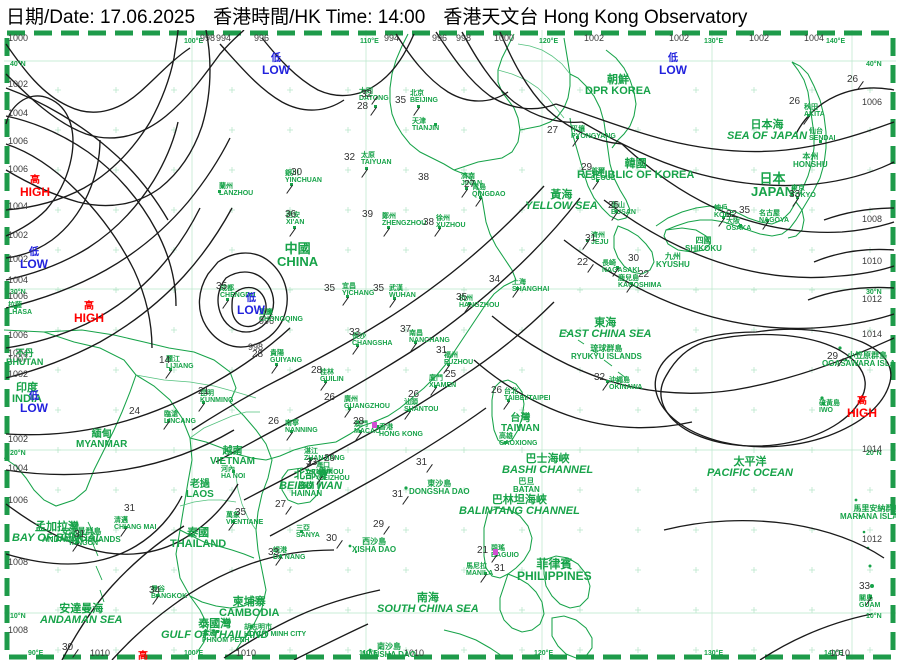 This screenshot has height=662, width=900. Describe the element at coordinates (489, 191) in the screenshot. I see `city-label: 青島 QINGDAO` at that location.